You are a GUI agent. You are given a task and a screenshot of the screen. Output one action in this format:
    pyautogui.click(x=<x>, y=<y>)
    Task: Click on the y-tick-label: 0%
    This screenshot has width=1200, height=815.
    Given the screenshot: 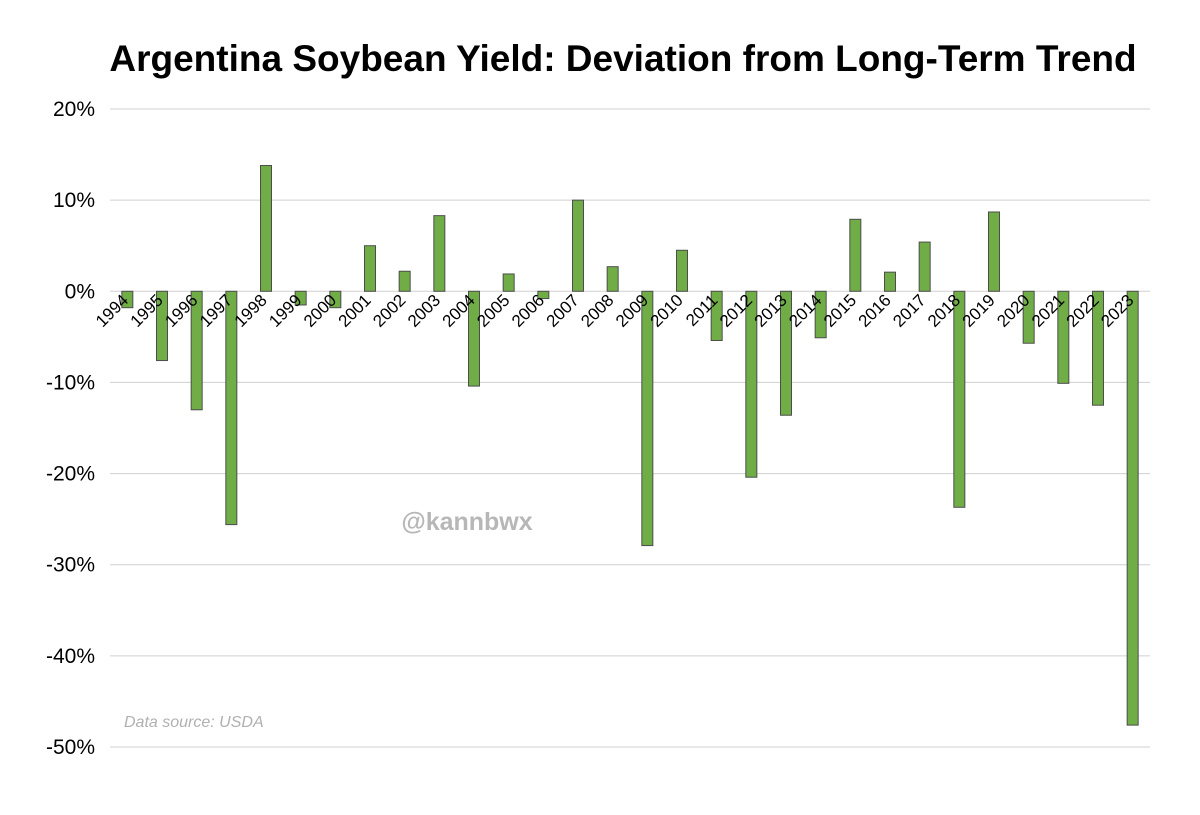 What is the action you would take?
    pyautogui.click(x=80, y=291)
    